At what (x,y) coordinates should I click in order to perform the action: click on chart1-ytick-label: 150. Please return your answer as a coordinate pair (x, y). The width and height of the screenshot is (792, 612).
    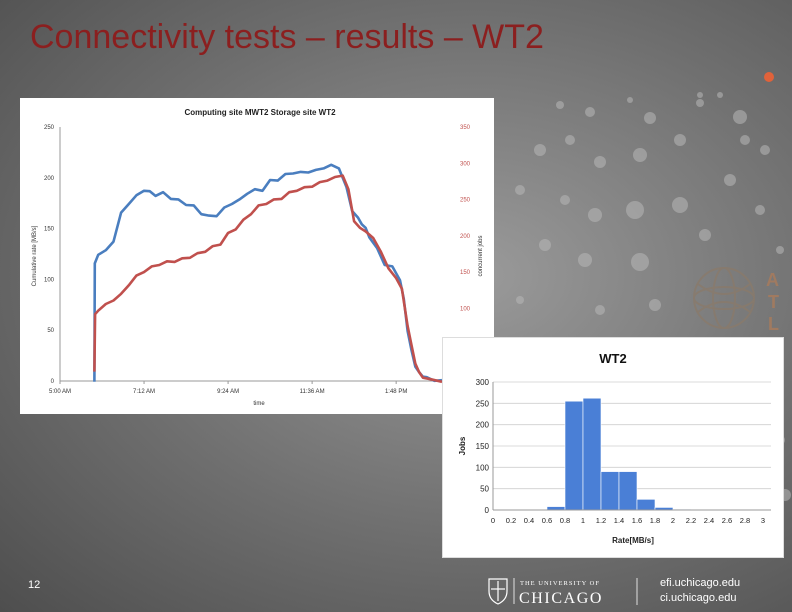
    Looking at the image, I should click on (49, 230).